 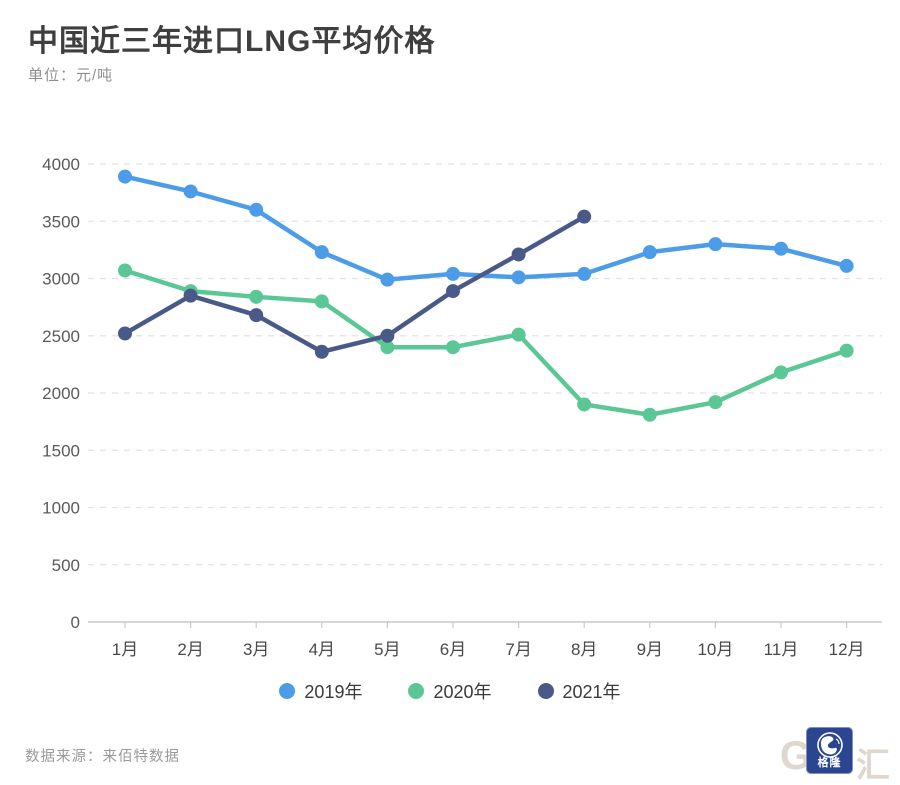 What do you see at coordinates (591, 692) in the screenshot?
I see `legend-label: 2021年` at bounding box center [591, 692].